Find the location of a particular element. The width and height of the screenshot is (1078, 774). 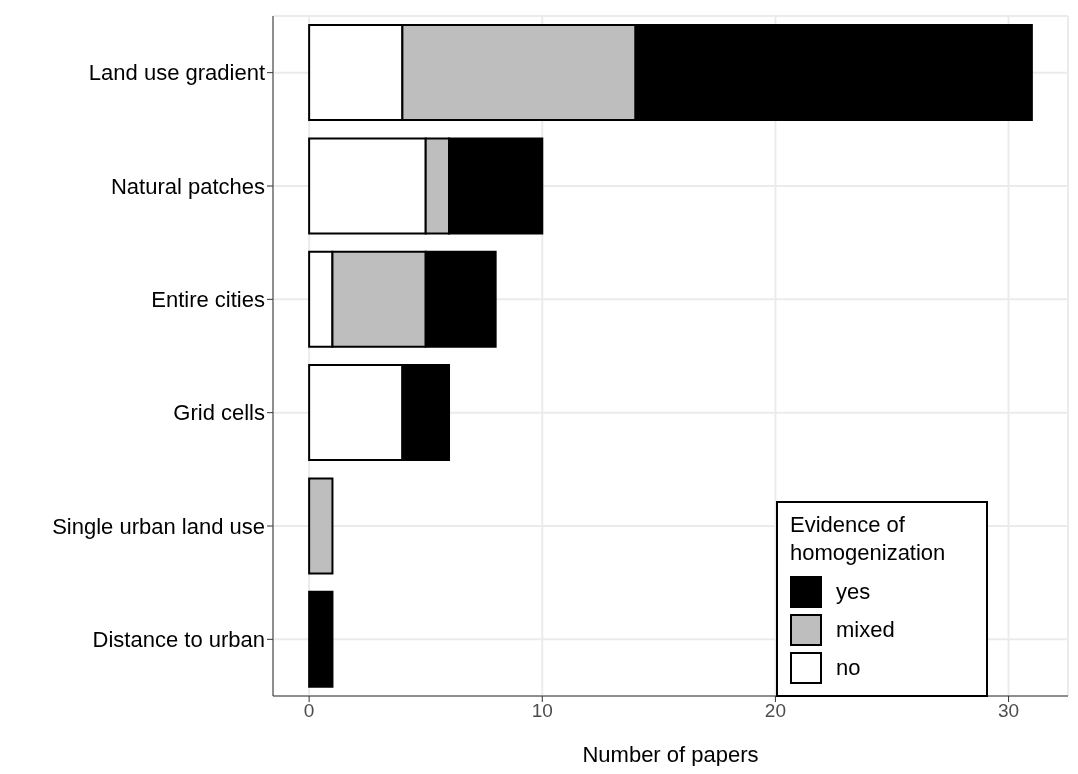

x-tick-label: 20 is located at coordinates (775, 711).